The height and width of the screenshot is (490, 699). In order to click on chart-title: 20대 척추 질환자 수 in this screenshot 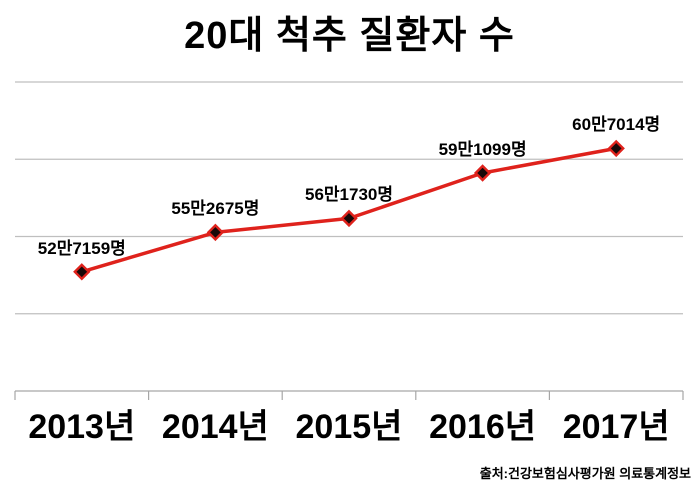, I will do `click(349, 36)`.